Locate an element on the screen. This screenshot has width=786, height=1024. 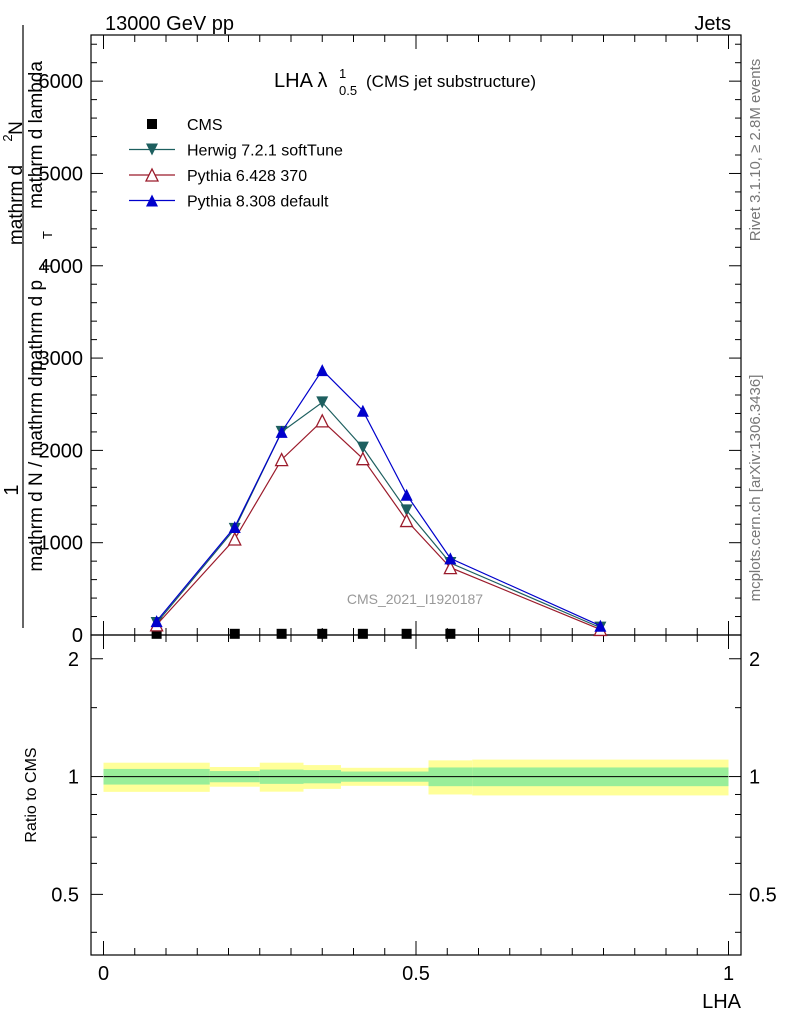
ratio-xtick-label-0: 0 is located at coordinates (103, 974).